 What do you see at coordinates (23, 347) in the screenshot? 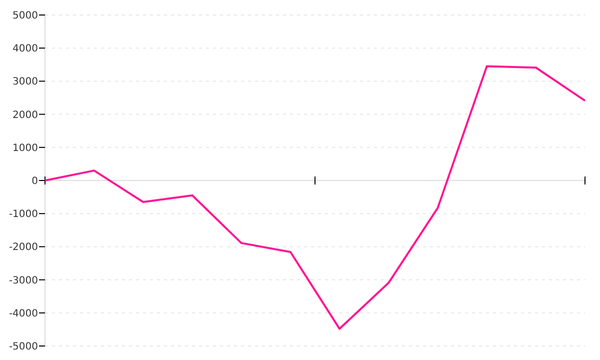
I see `y-tick-label: -5000` at bounding box center [23, 347].